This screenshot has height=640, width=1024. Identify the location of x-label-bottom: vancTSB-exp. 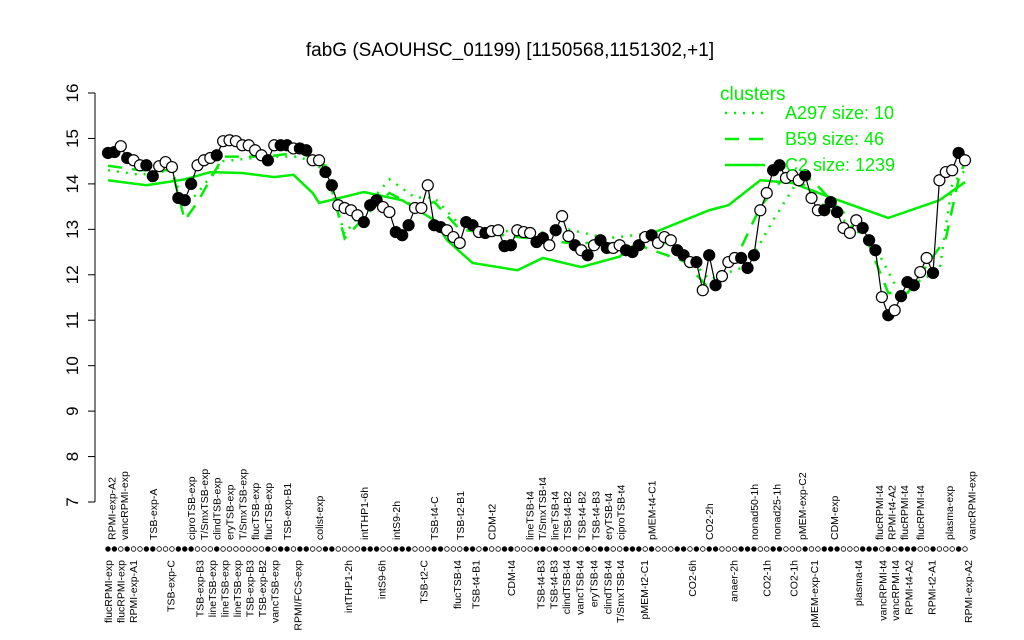
(276, 591).